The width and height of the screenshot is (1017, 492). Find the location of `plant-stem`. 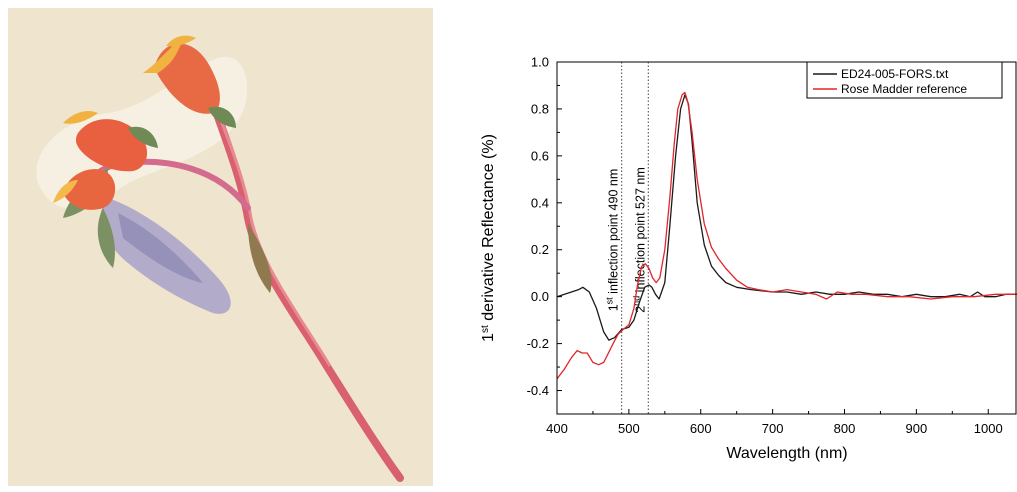

plant-stem is located at coordinates (306, 290).